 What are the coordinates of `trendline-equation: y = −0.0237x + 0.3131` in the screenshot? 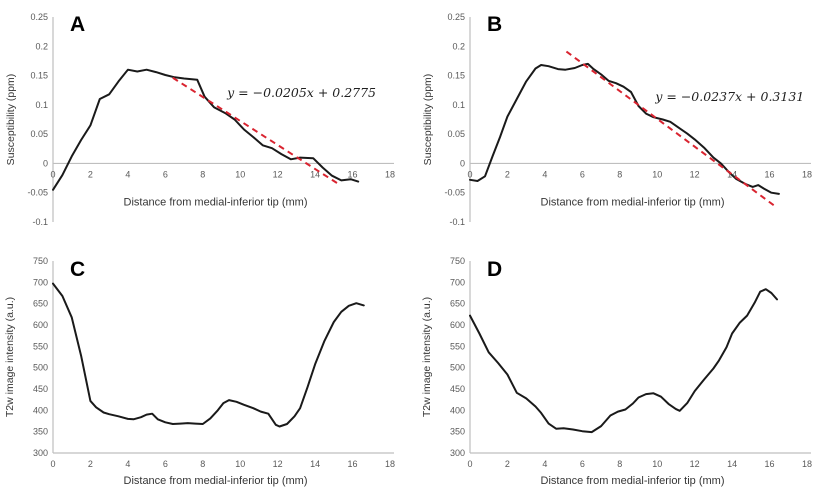 It's located at (729, 96).